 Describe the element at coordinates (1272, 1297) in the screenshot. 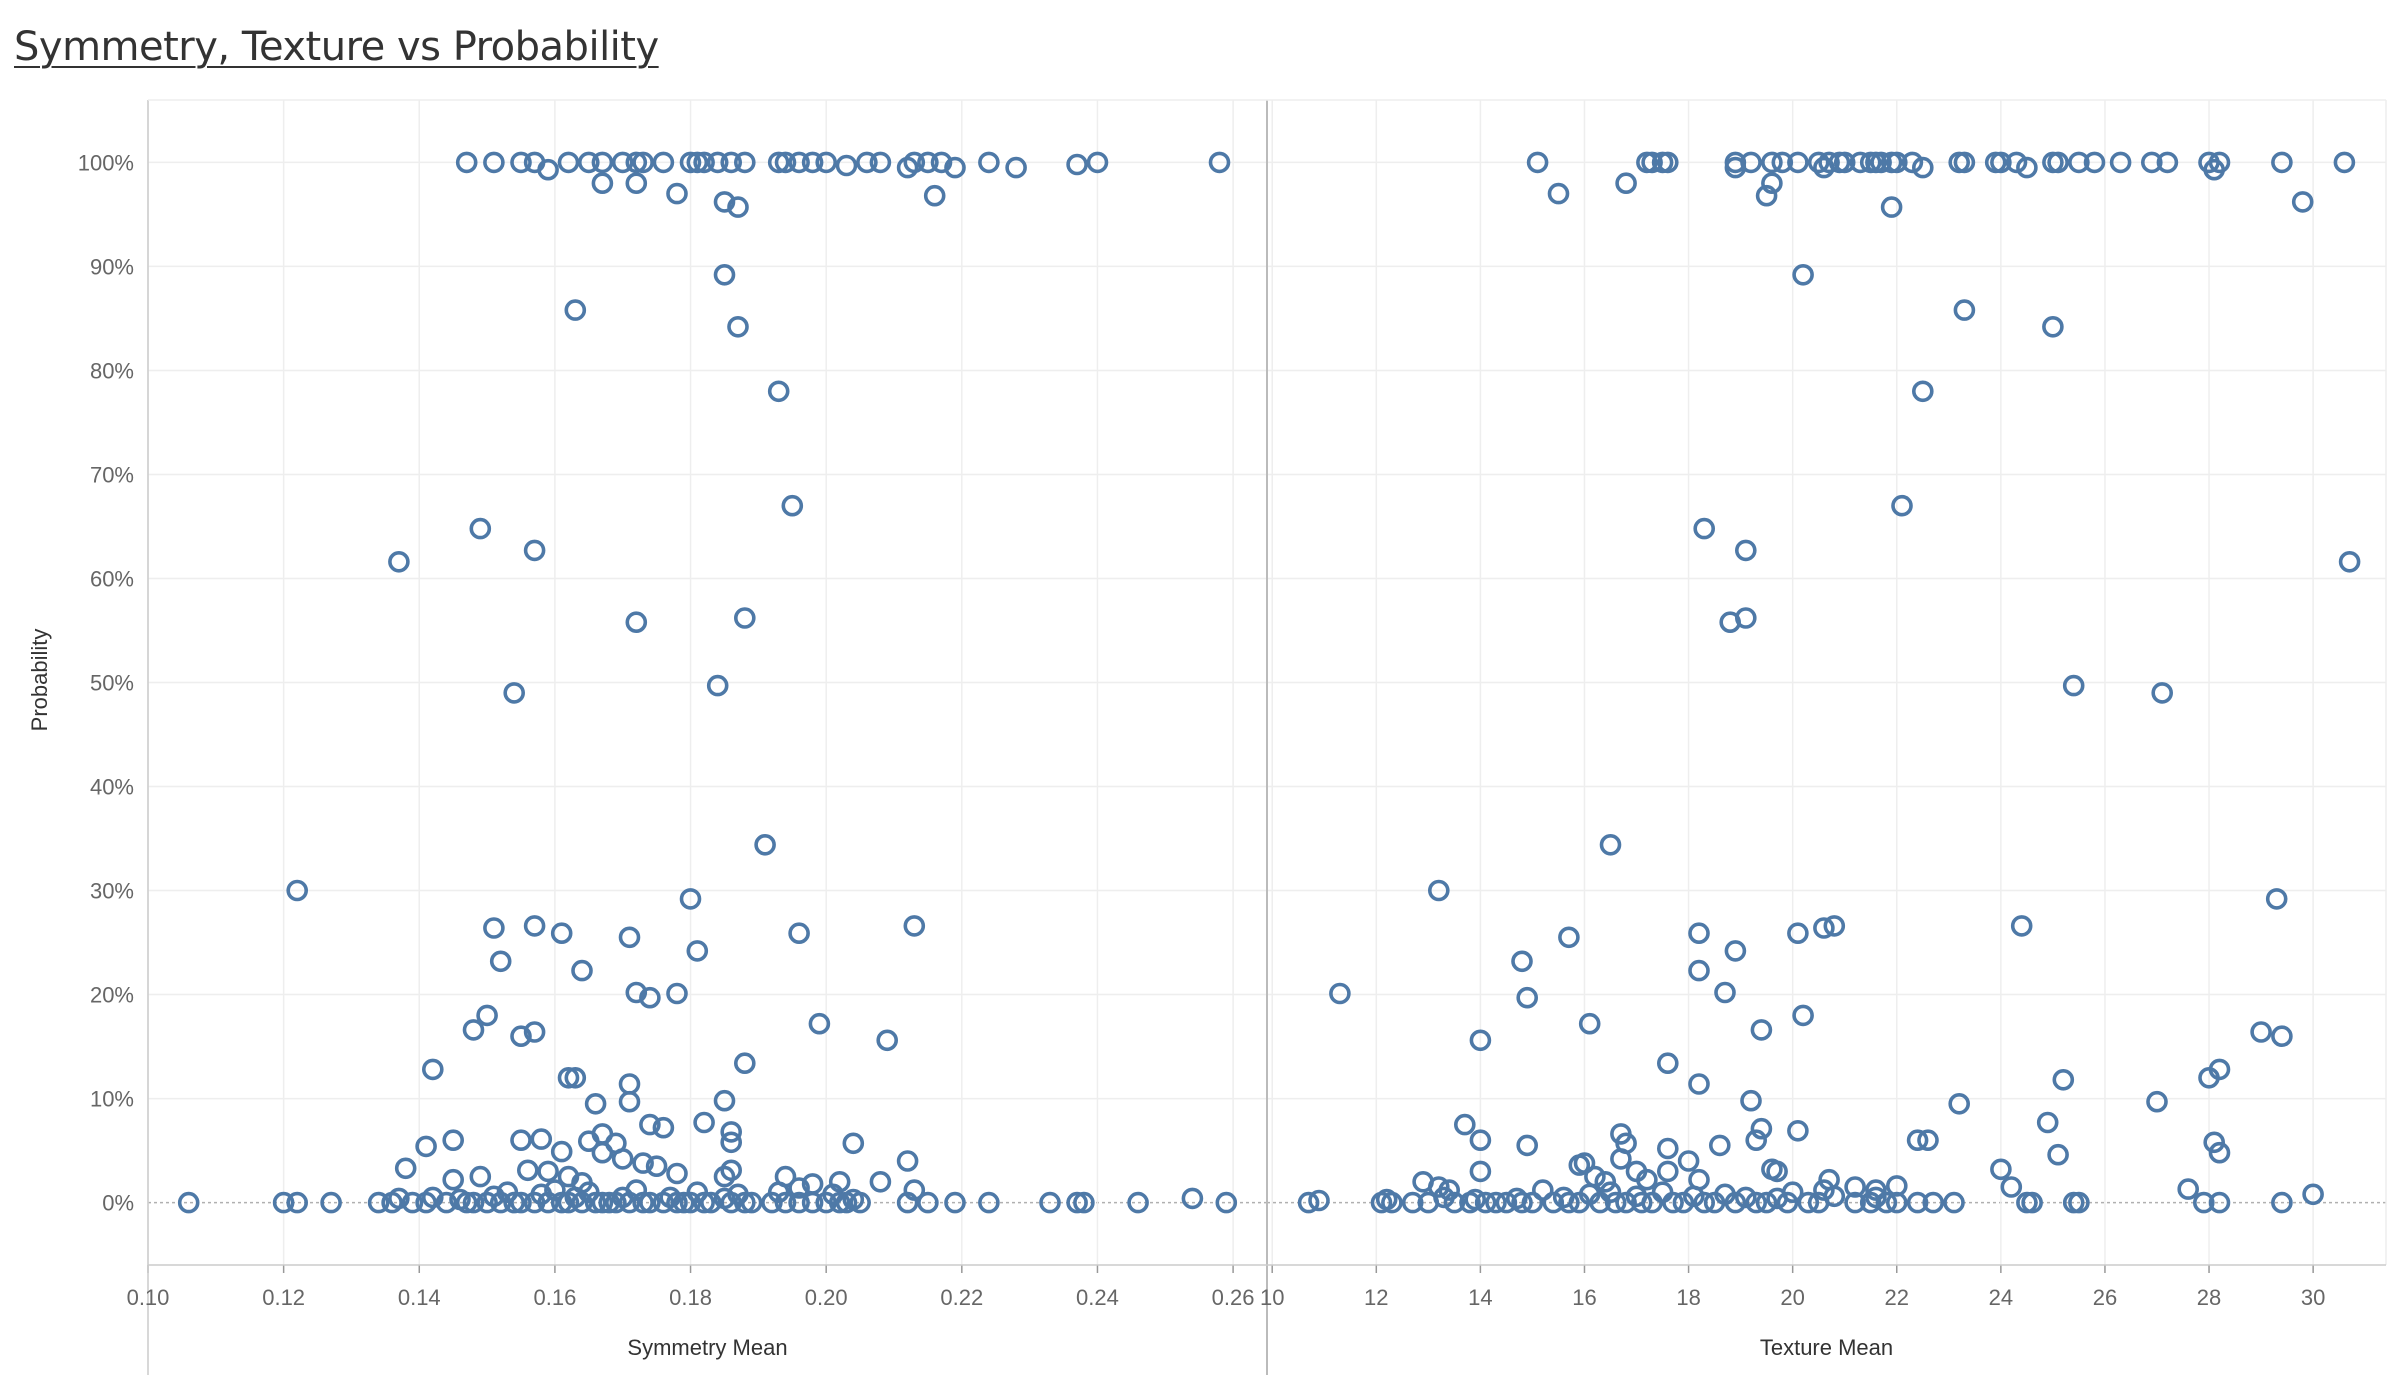

I see `x-tick-label: 10` at that location.